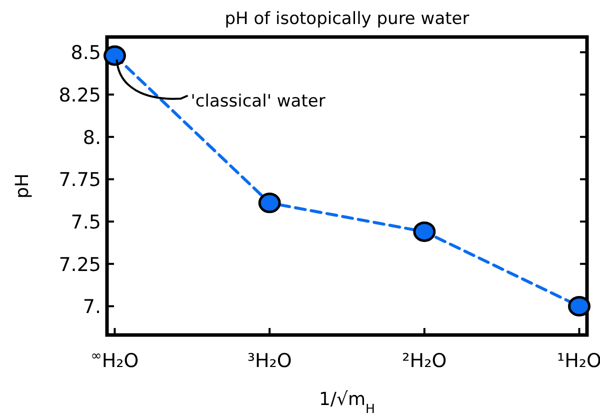  What do you see at coordinates (85, 53) in the screenshot?
I see `y-tick-label: 8.5` at bounding box center [85, 53].